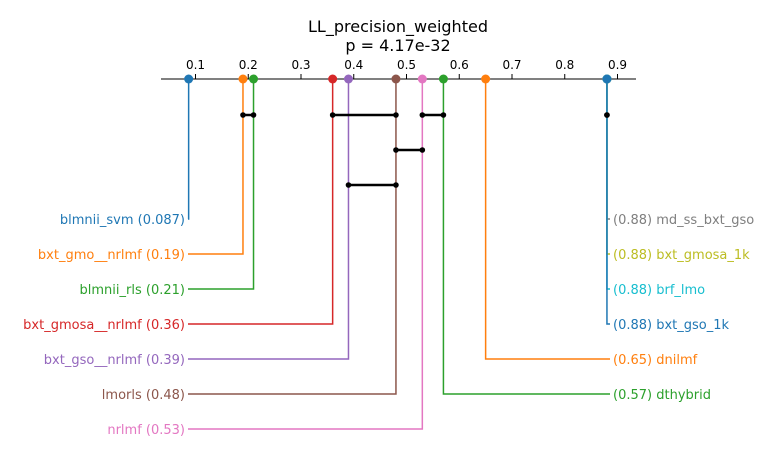 The image size is (774, 462). What do you see at coordinates (97, 220) in the screenshot?
I see `method-name: blmnii_svm` at bounding box center [97, 220].